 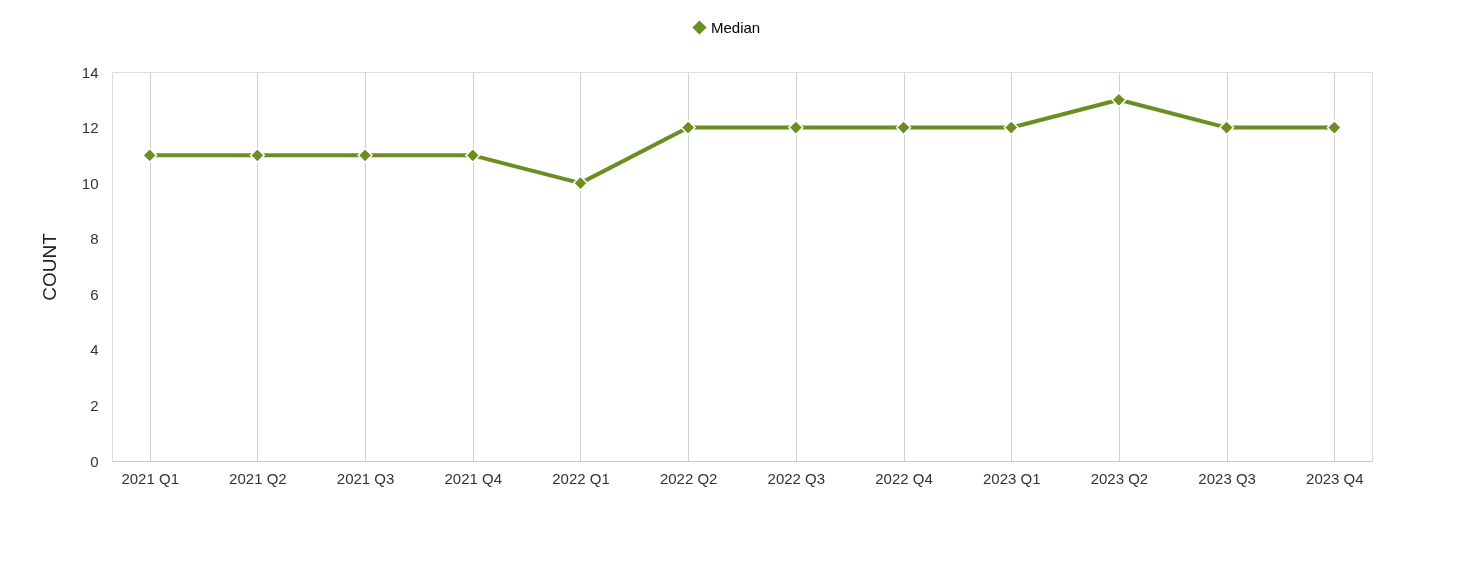 I want to click on y-tick-label: 0, so click(x=94, y=461).